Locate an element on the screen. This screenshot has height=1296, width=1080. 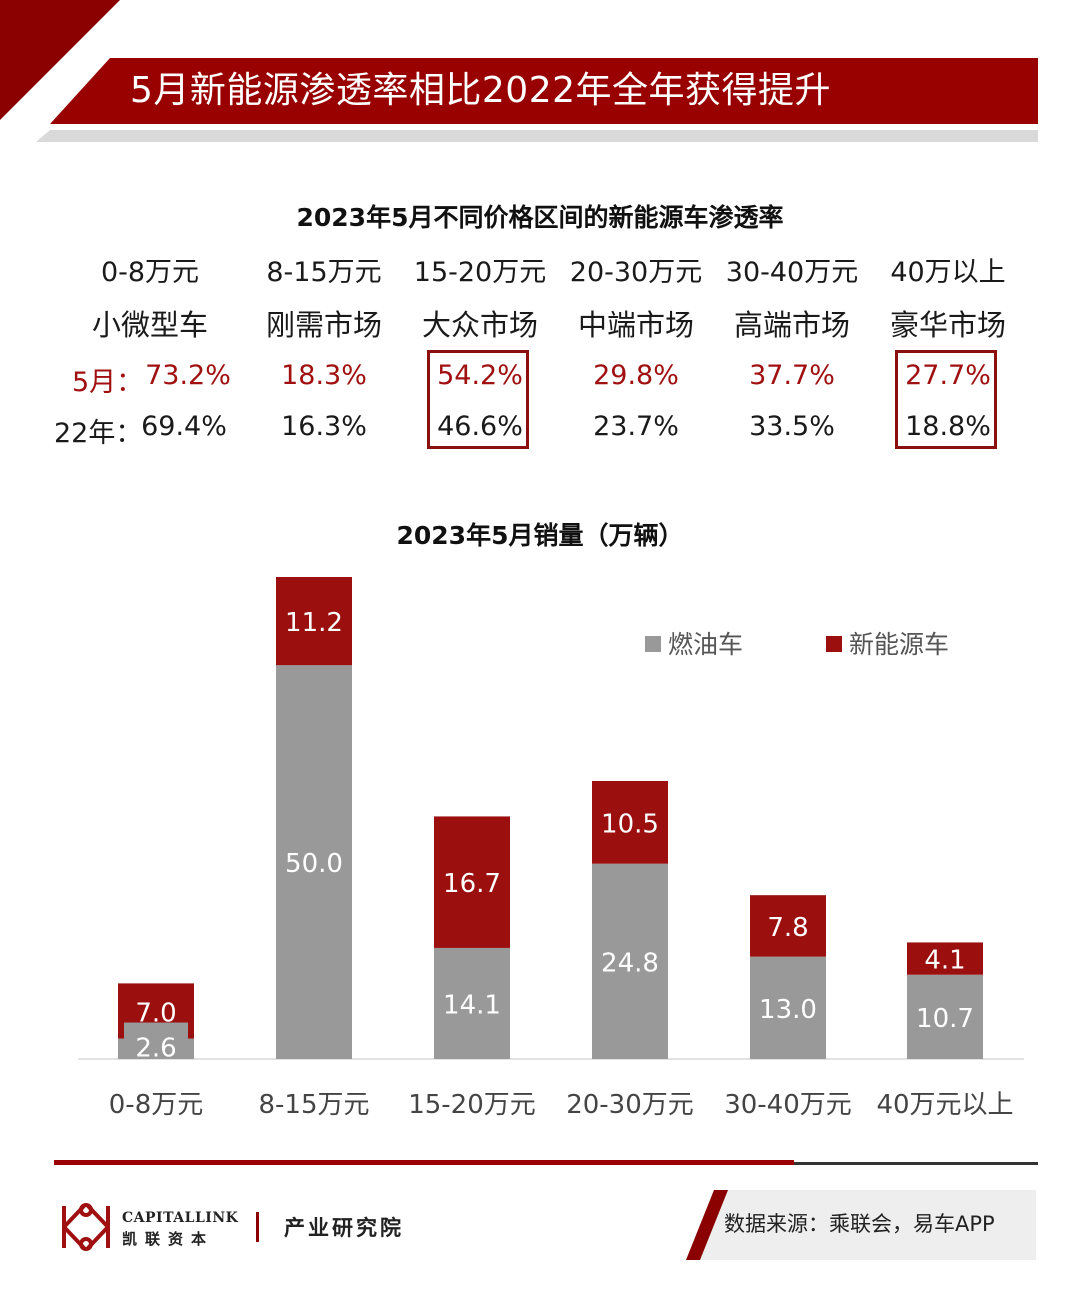
data-source: 数据来源：乘联会，易车APP is located at coordinates (859, 1224).